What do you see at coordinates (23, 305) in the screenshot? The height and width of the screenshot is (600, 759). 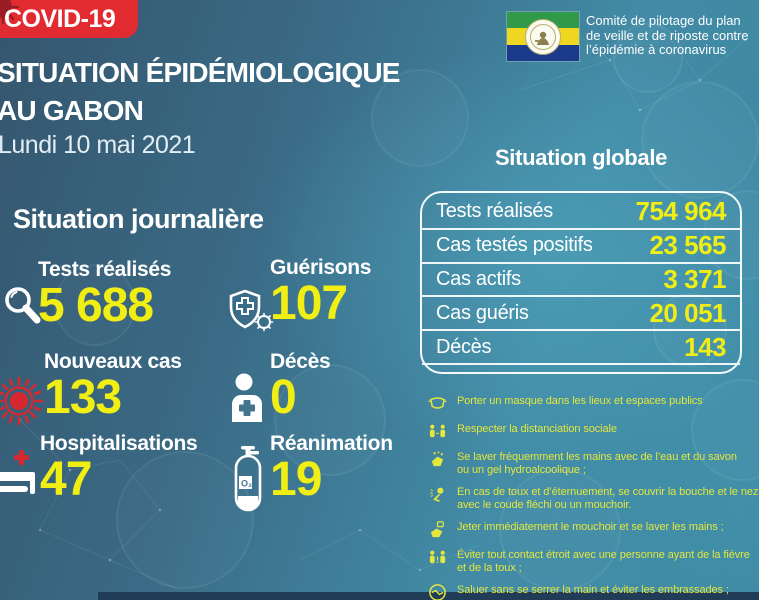 I see `magnifier-icon` at bounding box center [23, 305].